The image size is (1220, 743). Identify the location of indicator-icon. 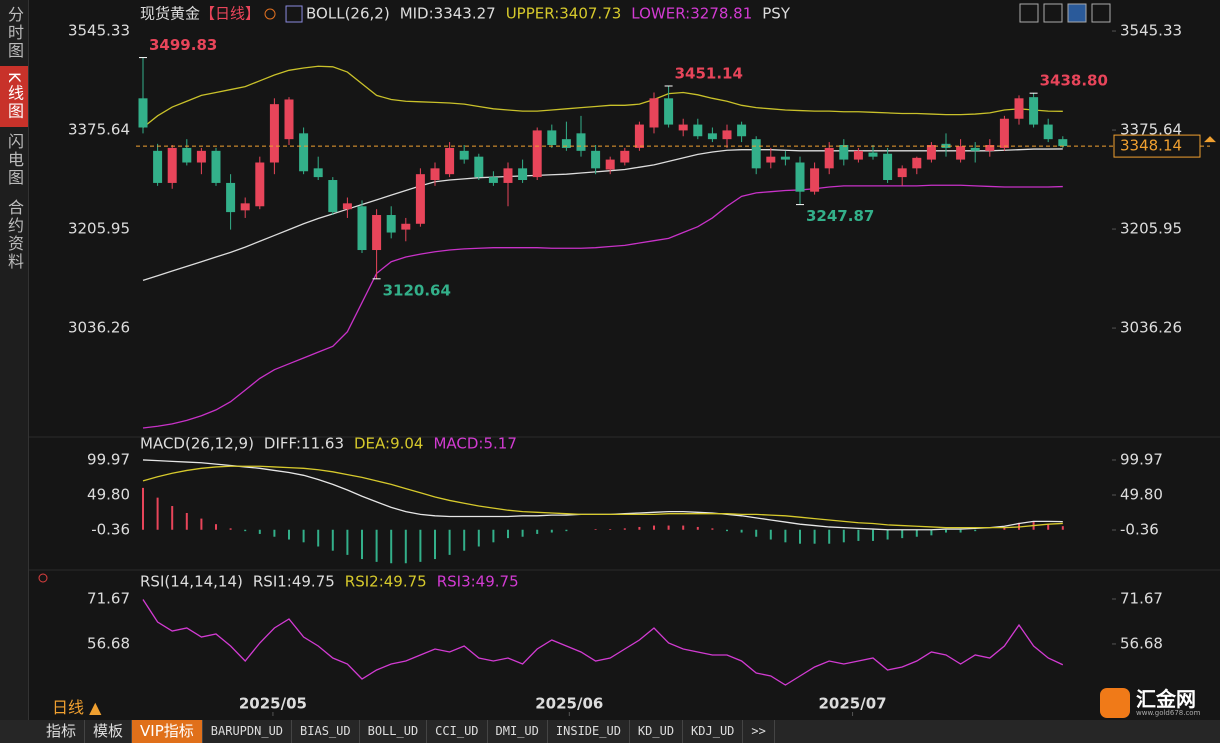
(43, 578).